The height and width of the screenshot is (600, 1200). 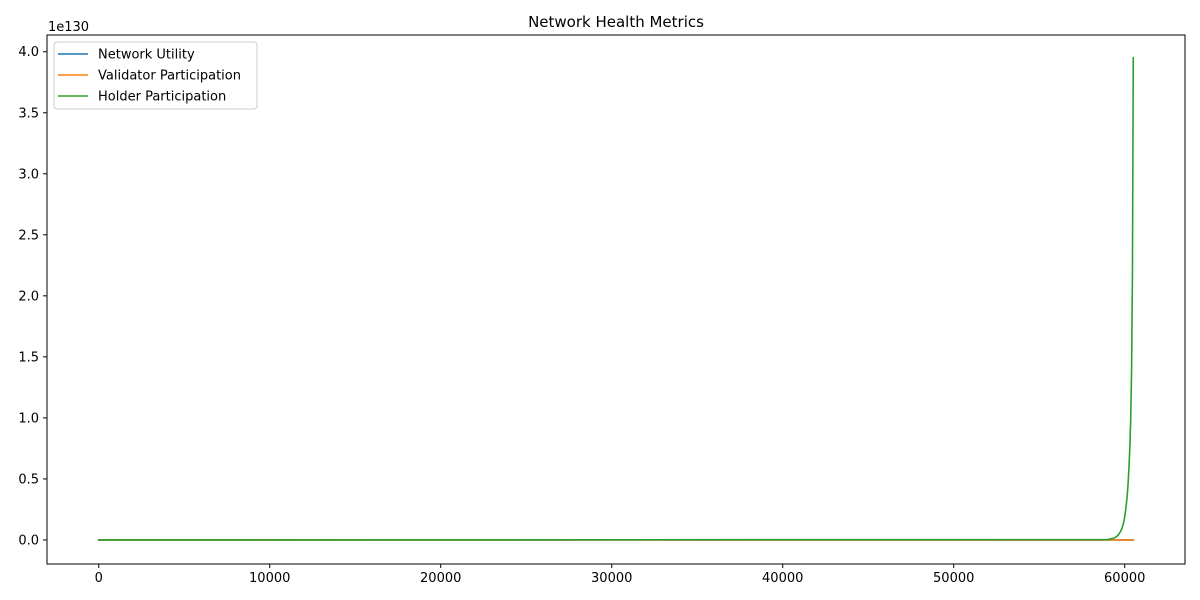 What do you see at coordinates (28, 113) in the screenshot?
I see `y-tick-label: 3.5` at bounding box center [28, 113].